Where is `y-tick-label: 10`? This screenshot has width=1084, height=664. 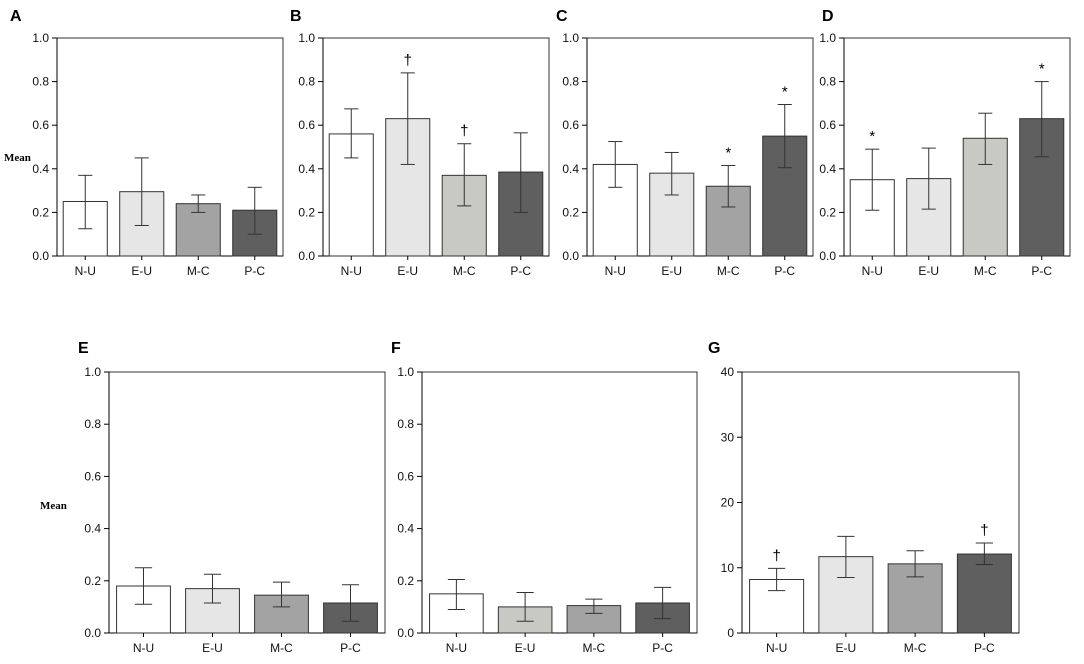 y-tick-label: 10 is located at coordinates (728, 568).